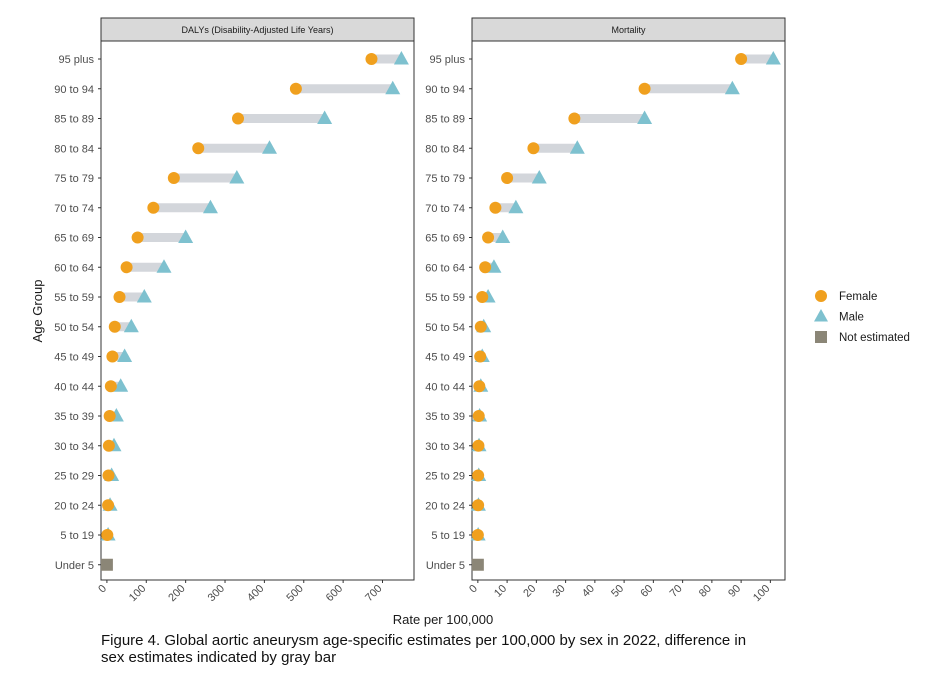 This screenshot has height=680, width=930. Describe the element at coordinates (874, 338) in the screenshot. I see `legend-label: Not estimated` at that location.